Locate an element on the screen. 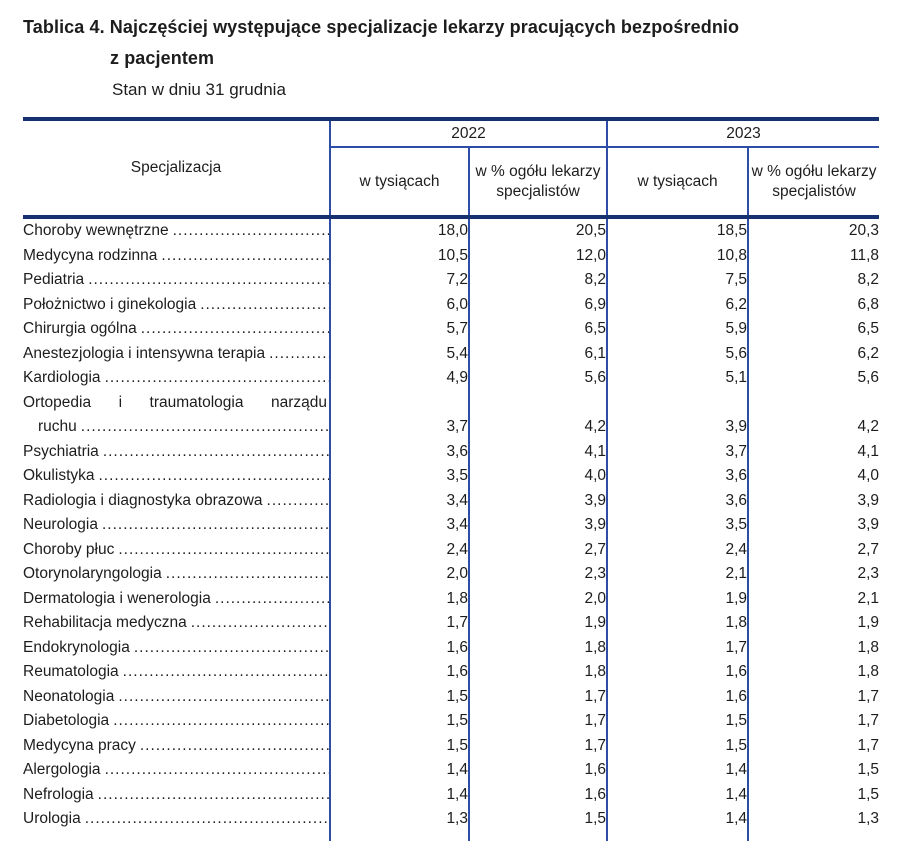  row-label-cont: ruchu is located at coordinates (57, 426).